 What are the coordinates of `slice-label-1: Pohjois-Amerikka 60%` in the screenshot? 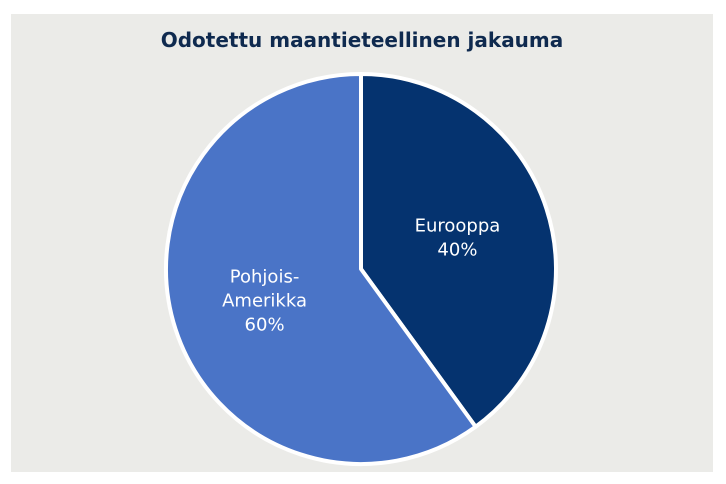 It's located at (264, 300).